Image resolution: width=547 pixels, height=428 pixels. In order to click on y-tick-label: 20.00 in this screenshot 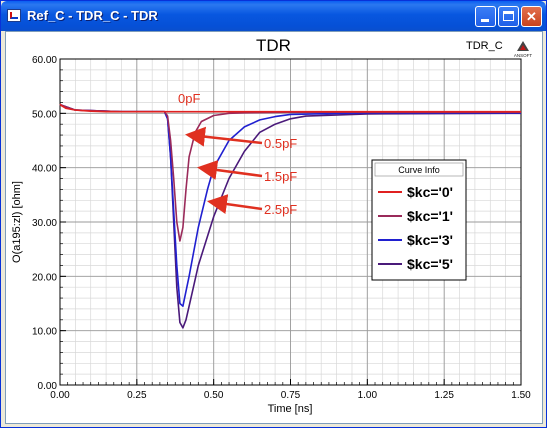, I will do `click(44, 277)`.